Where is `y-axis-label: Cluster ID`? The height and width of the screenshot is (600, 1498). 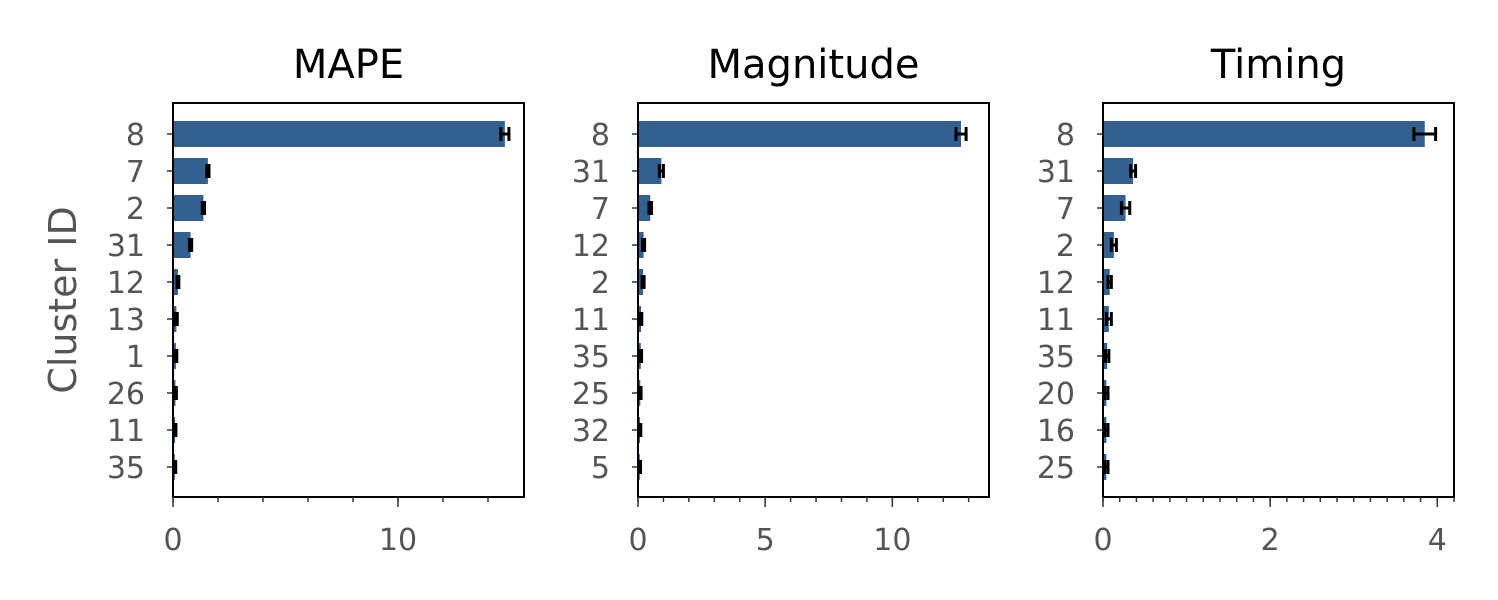
y-axis-label: Cluster ID is located at coordinates (63, 299).